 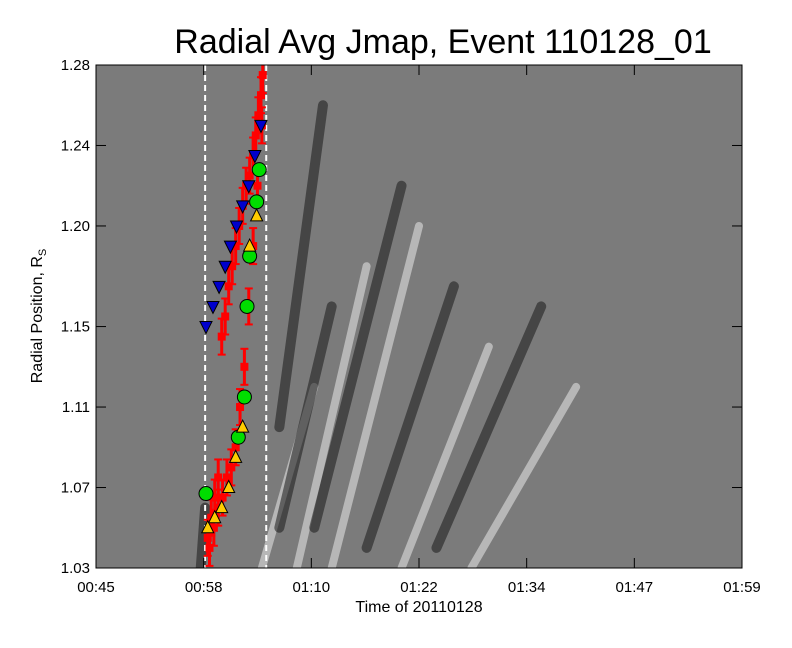 What do you see at coordinates (96, 587) in the screenshot?
I see `x-tick-label: 00:45` at bounding box center [96, 587].